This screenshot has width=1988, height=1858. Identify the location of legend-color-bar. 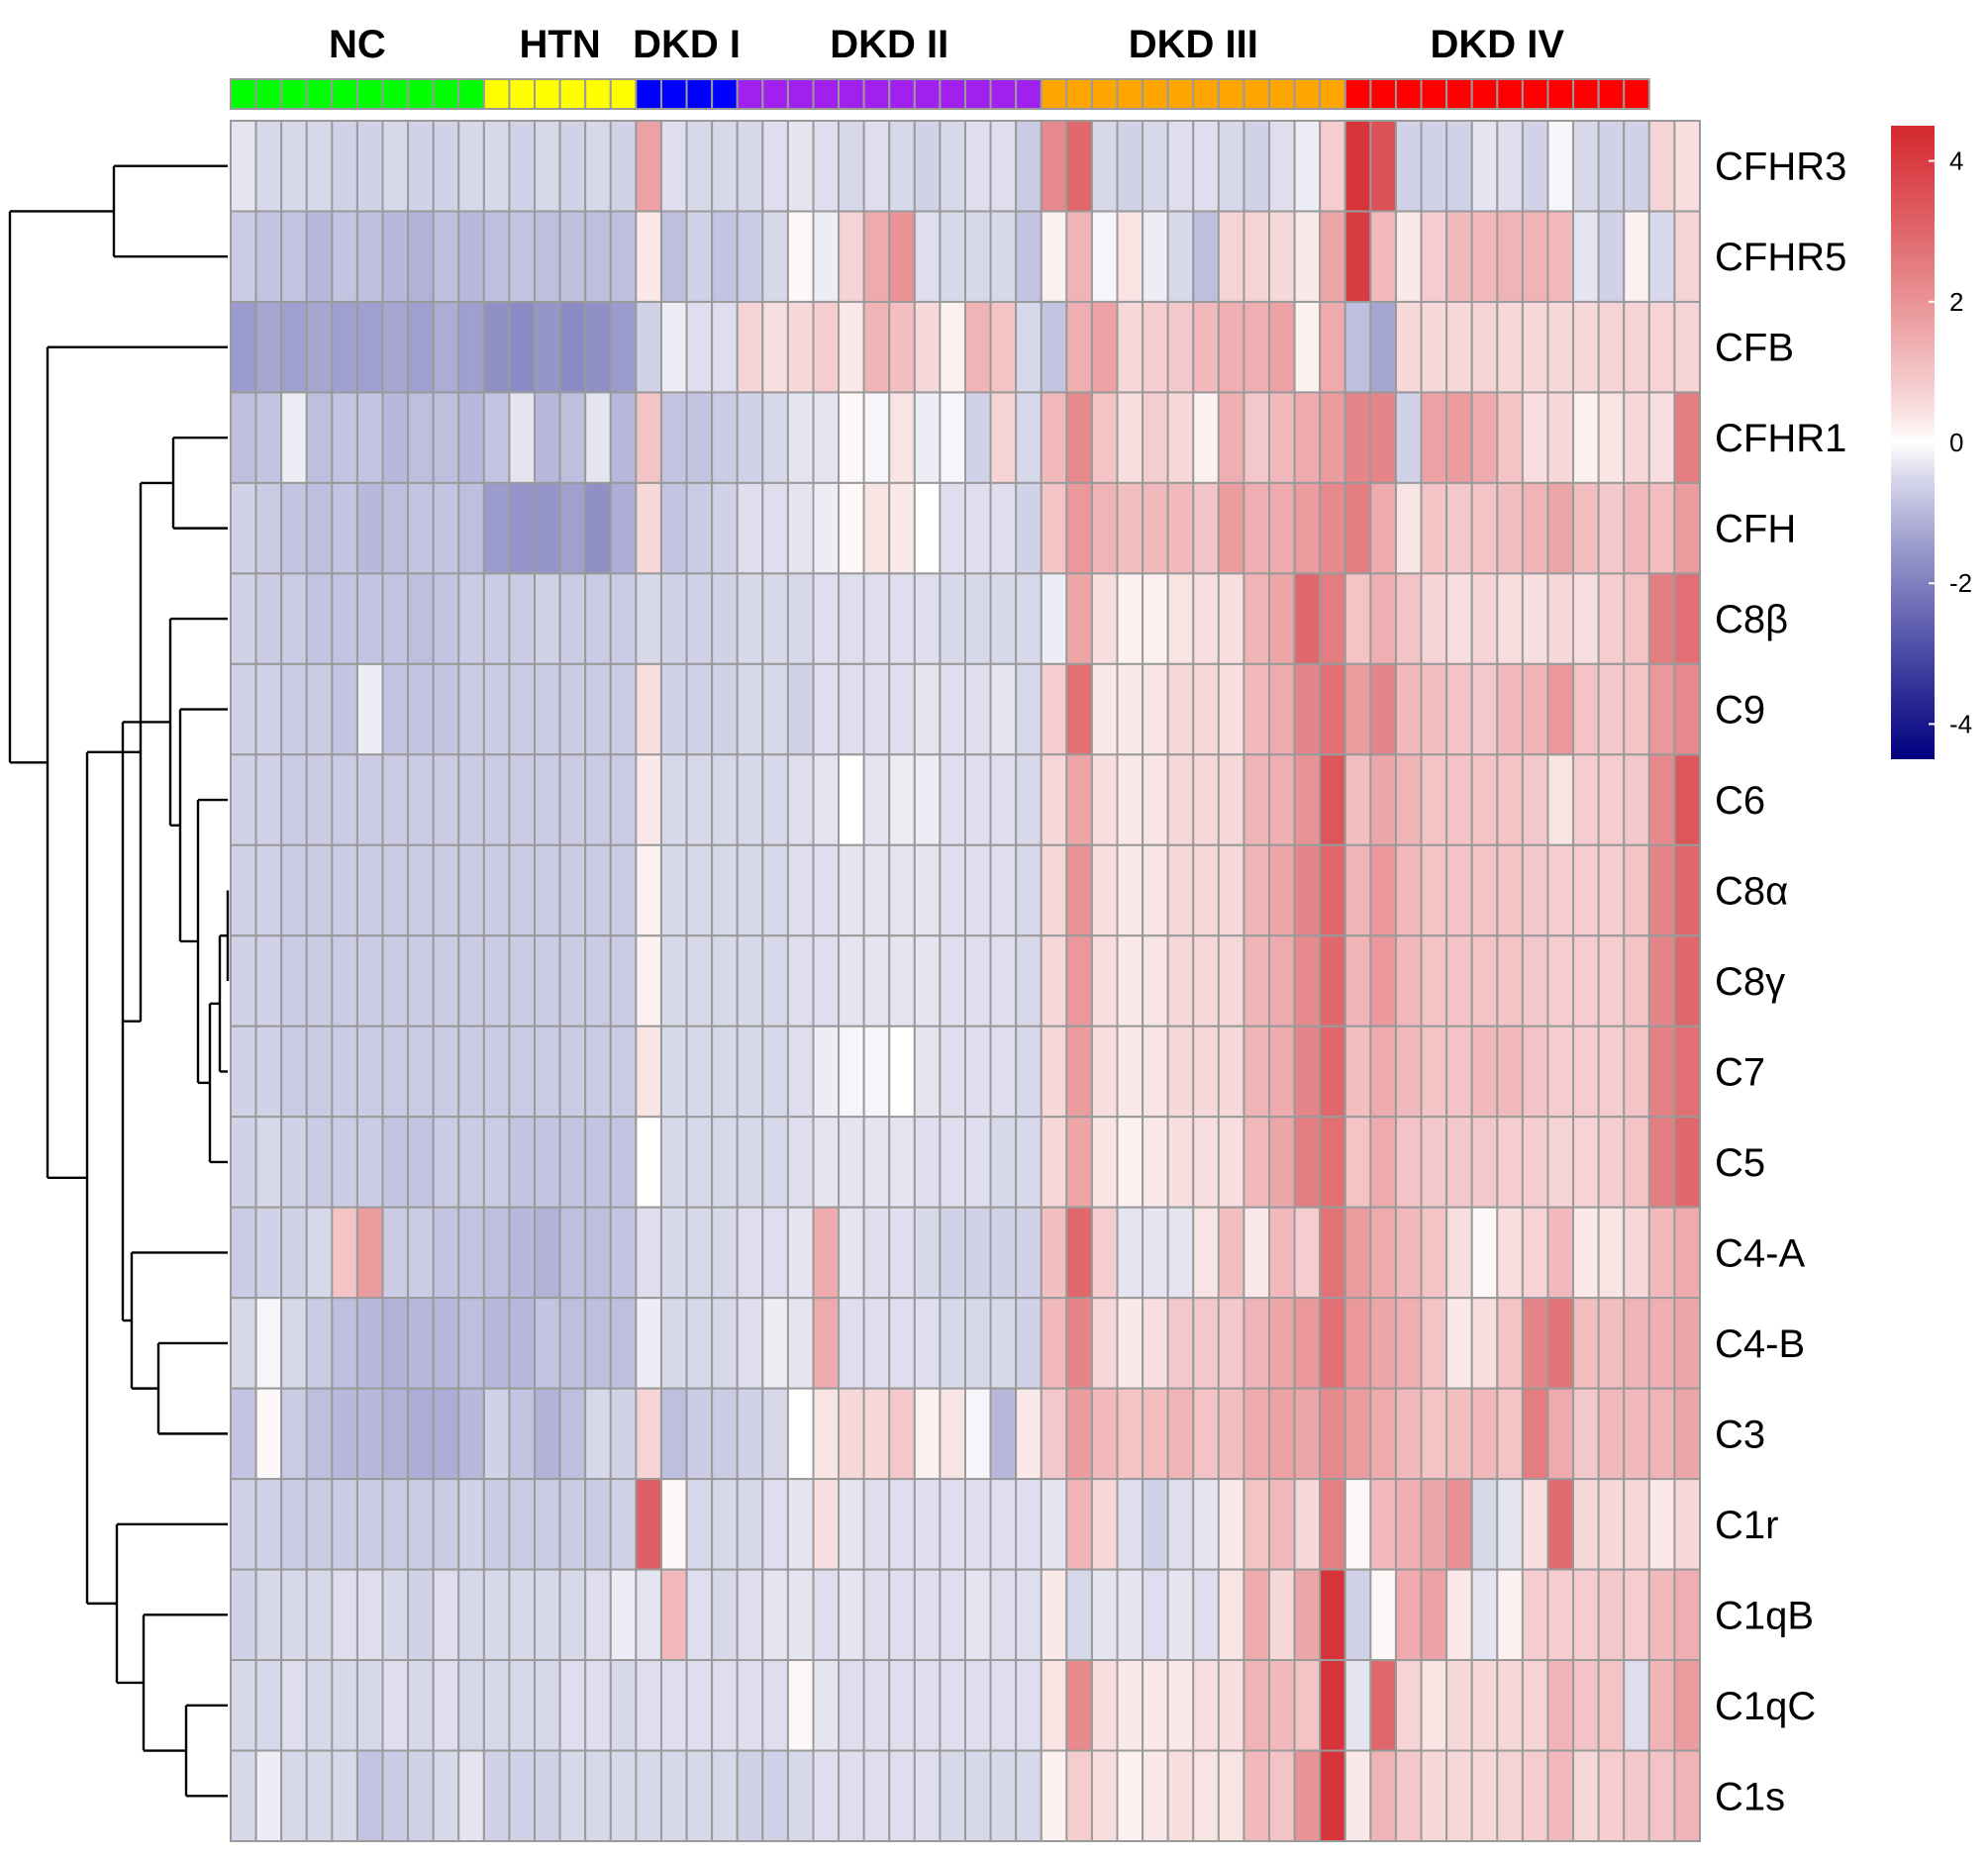
(1913, 442).